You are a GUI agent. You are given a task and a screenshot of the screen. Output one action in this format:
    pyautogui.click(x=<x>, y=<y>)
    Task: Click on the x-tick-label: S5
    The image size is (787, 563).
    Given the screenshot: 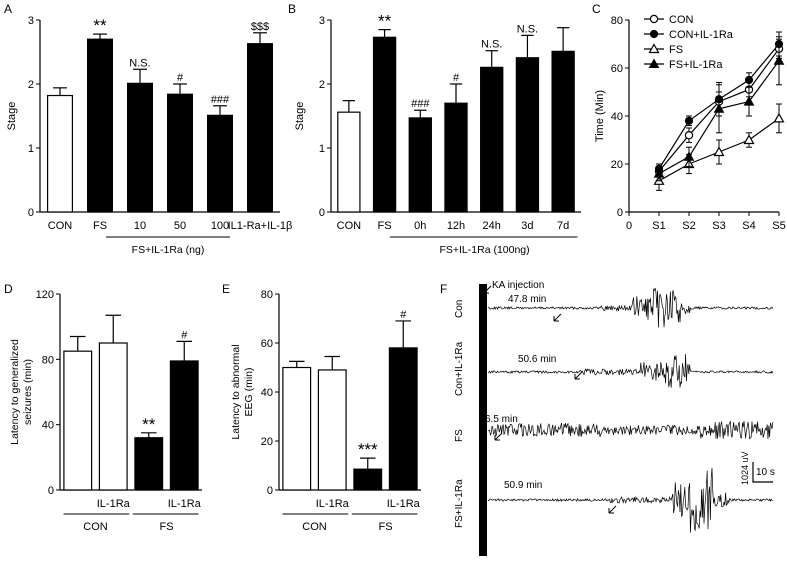 What is the action you would take?
    pyautogui.click(x=778, y=226)
    